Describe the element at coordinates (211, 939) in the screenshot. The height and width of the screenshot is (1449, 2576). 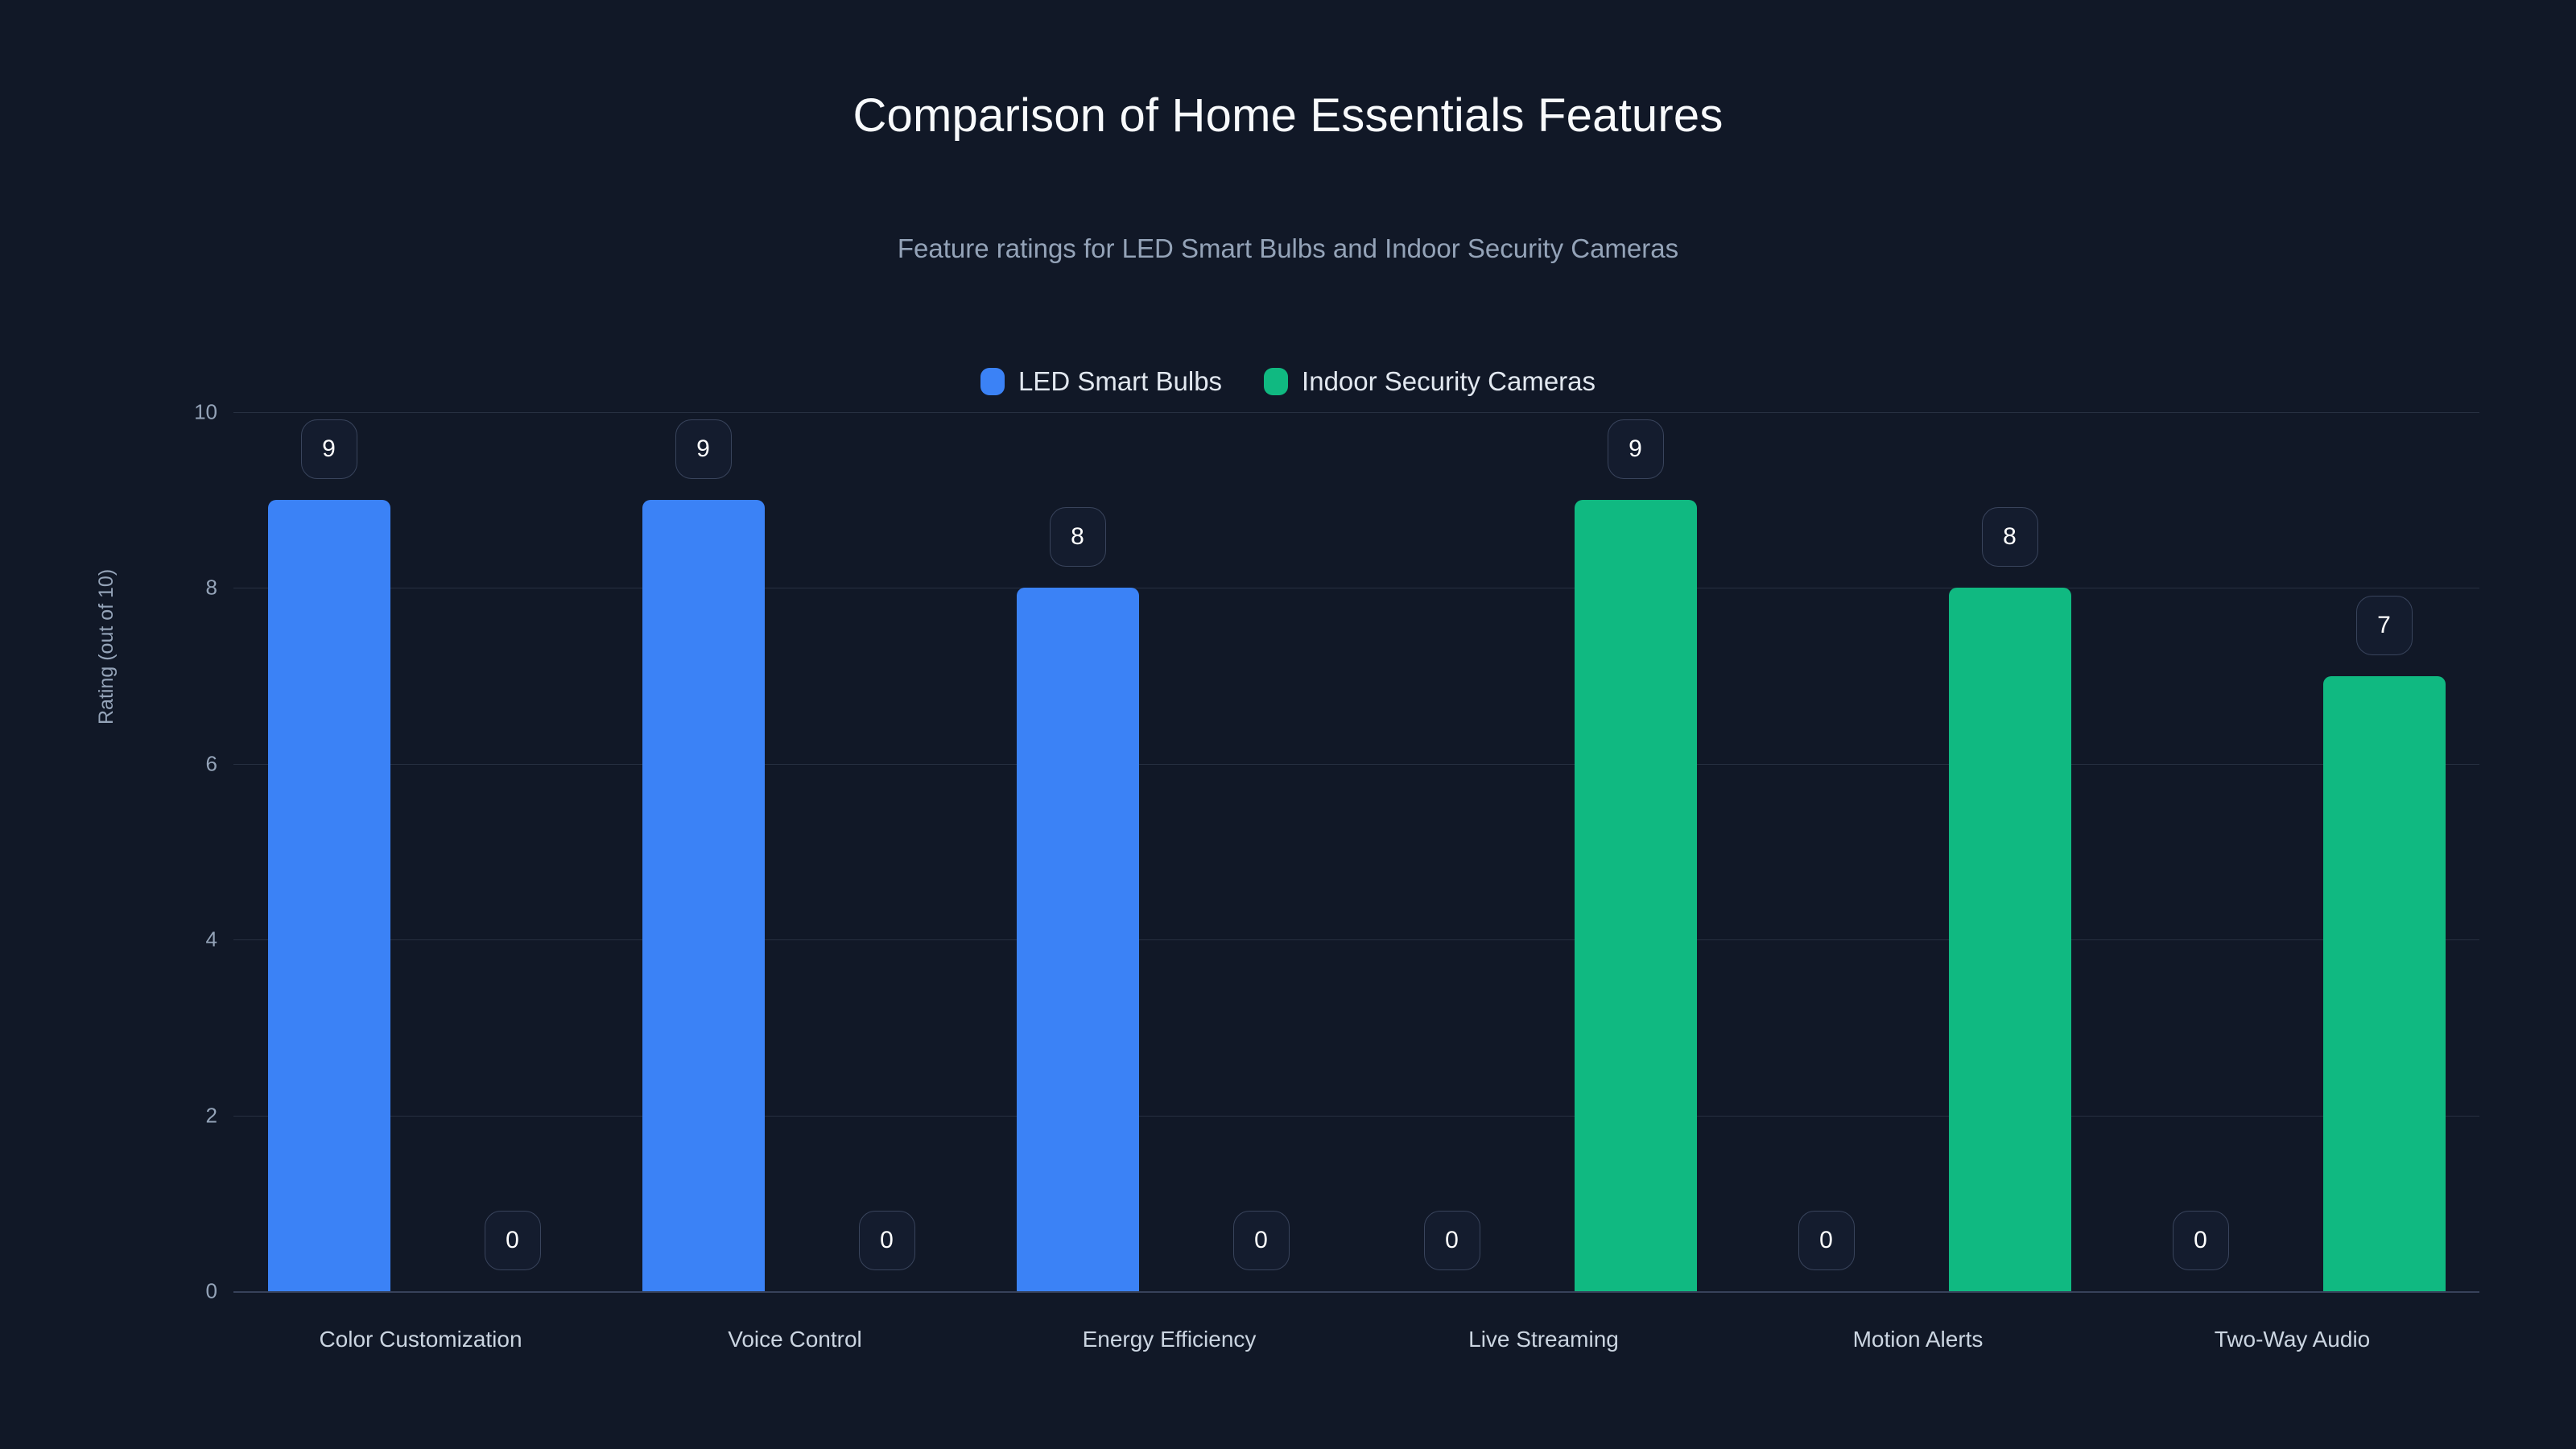
I see `y-tick-label: 4` at that location.